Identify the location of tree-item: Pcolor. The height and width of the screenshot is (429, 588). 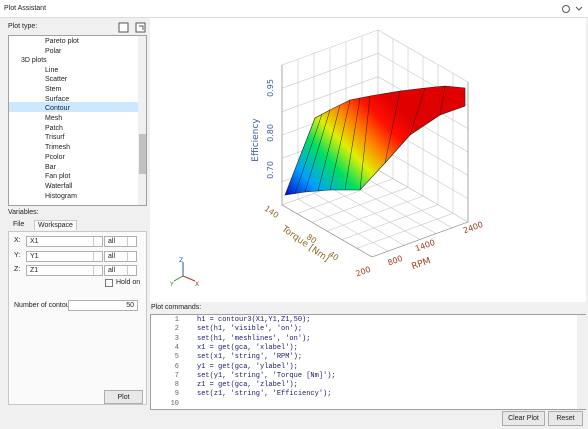
(55, 157).